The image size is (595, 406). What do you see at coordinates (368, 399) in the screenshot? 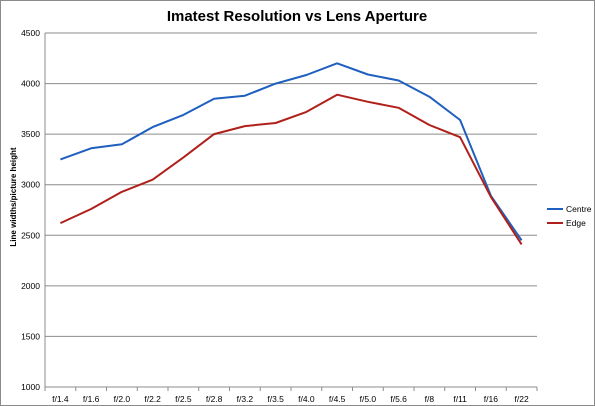
I see `x-tick-label: f/5.0` at bounding box center [368, 399].